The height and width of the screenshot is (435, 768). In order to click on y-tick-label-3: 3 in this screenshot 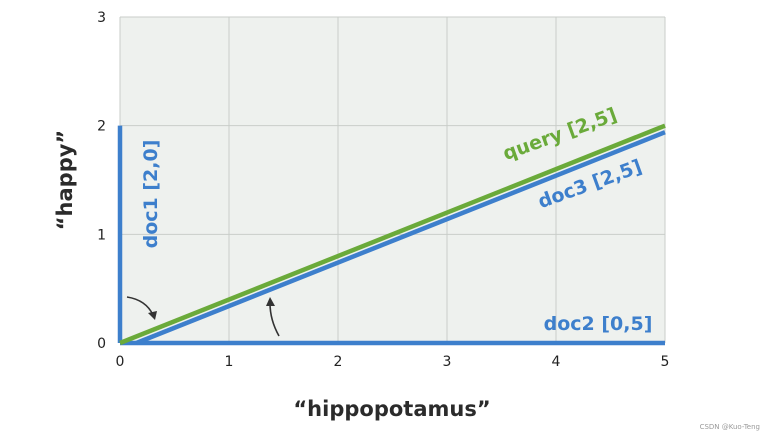, I will do `click(101, 18)`.